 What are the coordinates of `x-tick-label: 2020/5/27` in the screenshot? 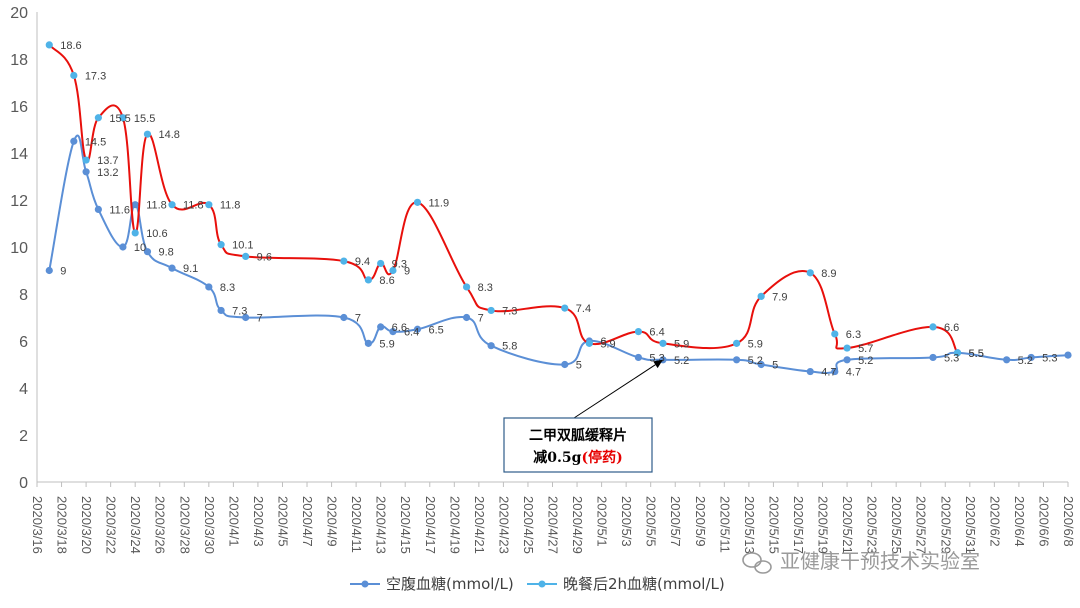 It's located at (921, 525).